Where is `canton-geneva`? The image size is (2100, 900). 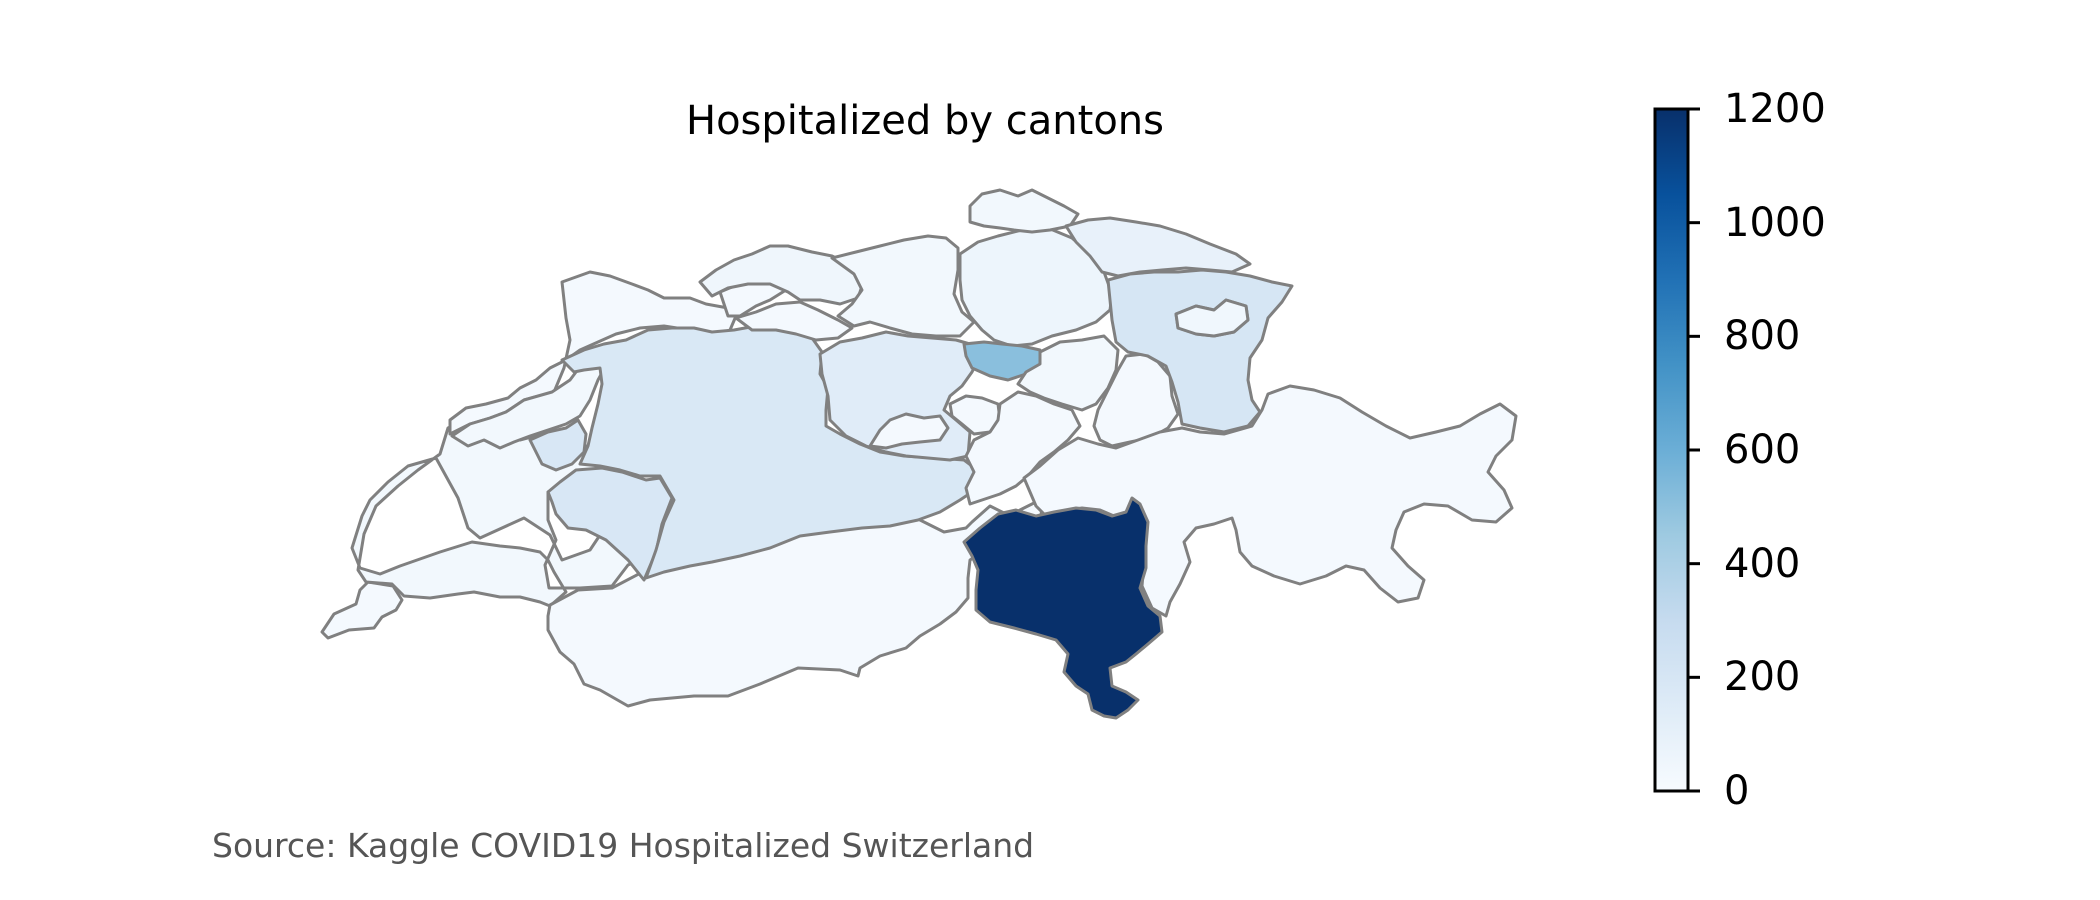 canton-geneva is located at coordinates (362, 610).